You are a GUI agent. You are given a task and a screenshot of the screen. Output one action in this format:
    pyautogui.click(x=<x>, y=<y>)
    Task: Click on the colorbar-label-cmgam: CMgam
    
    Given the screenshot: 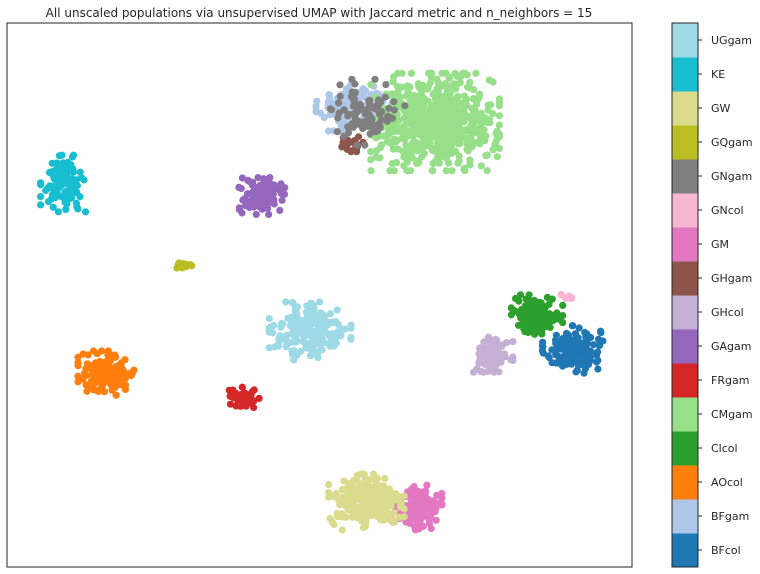 What is the action you would take?
    pyautogui.click(x=732, y=414)
    